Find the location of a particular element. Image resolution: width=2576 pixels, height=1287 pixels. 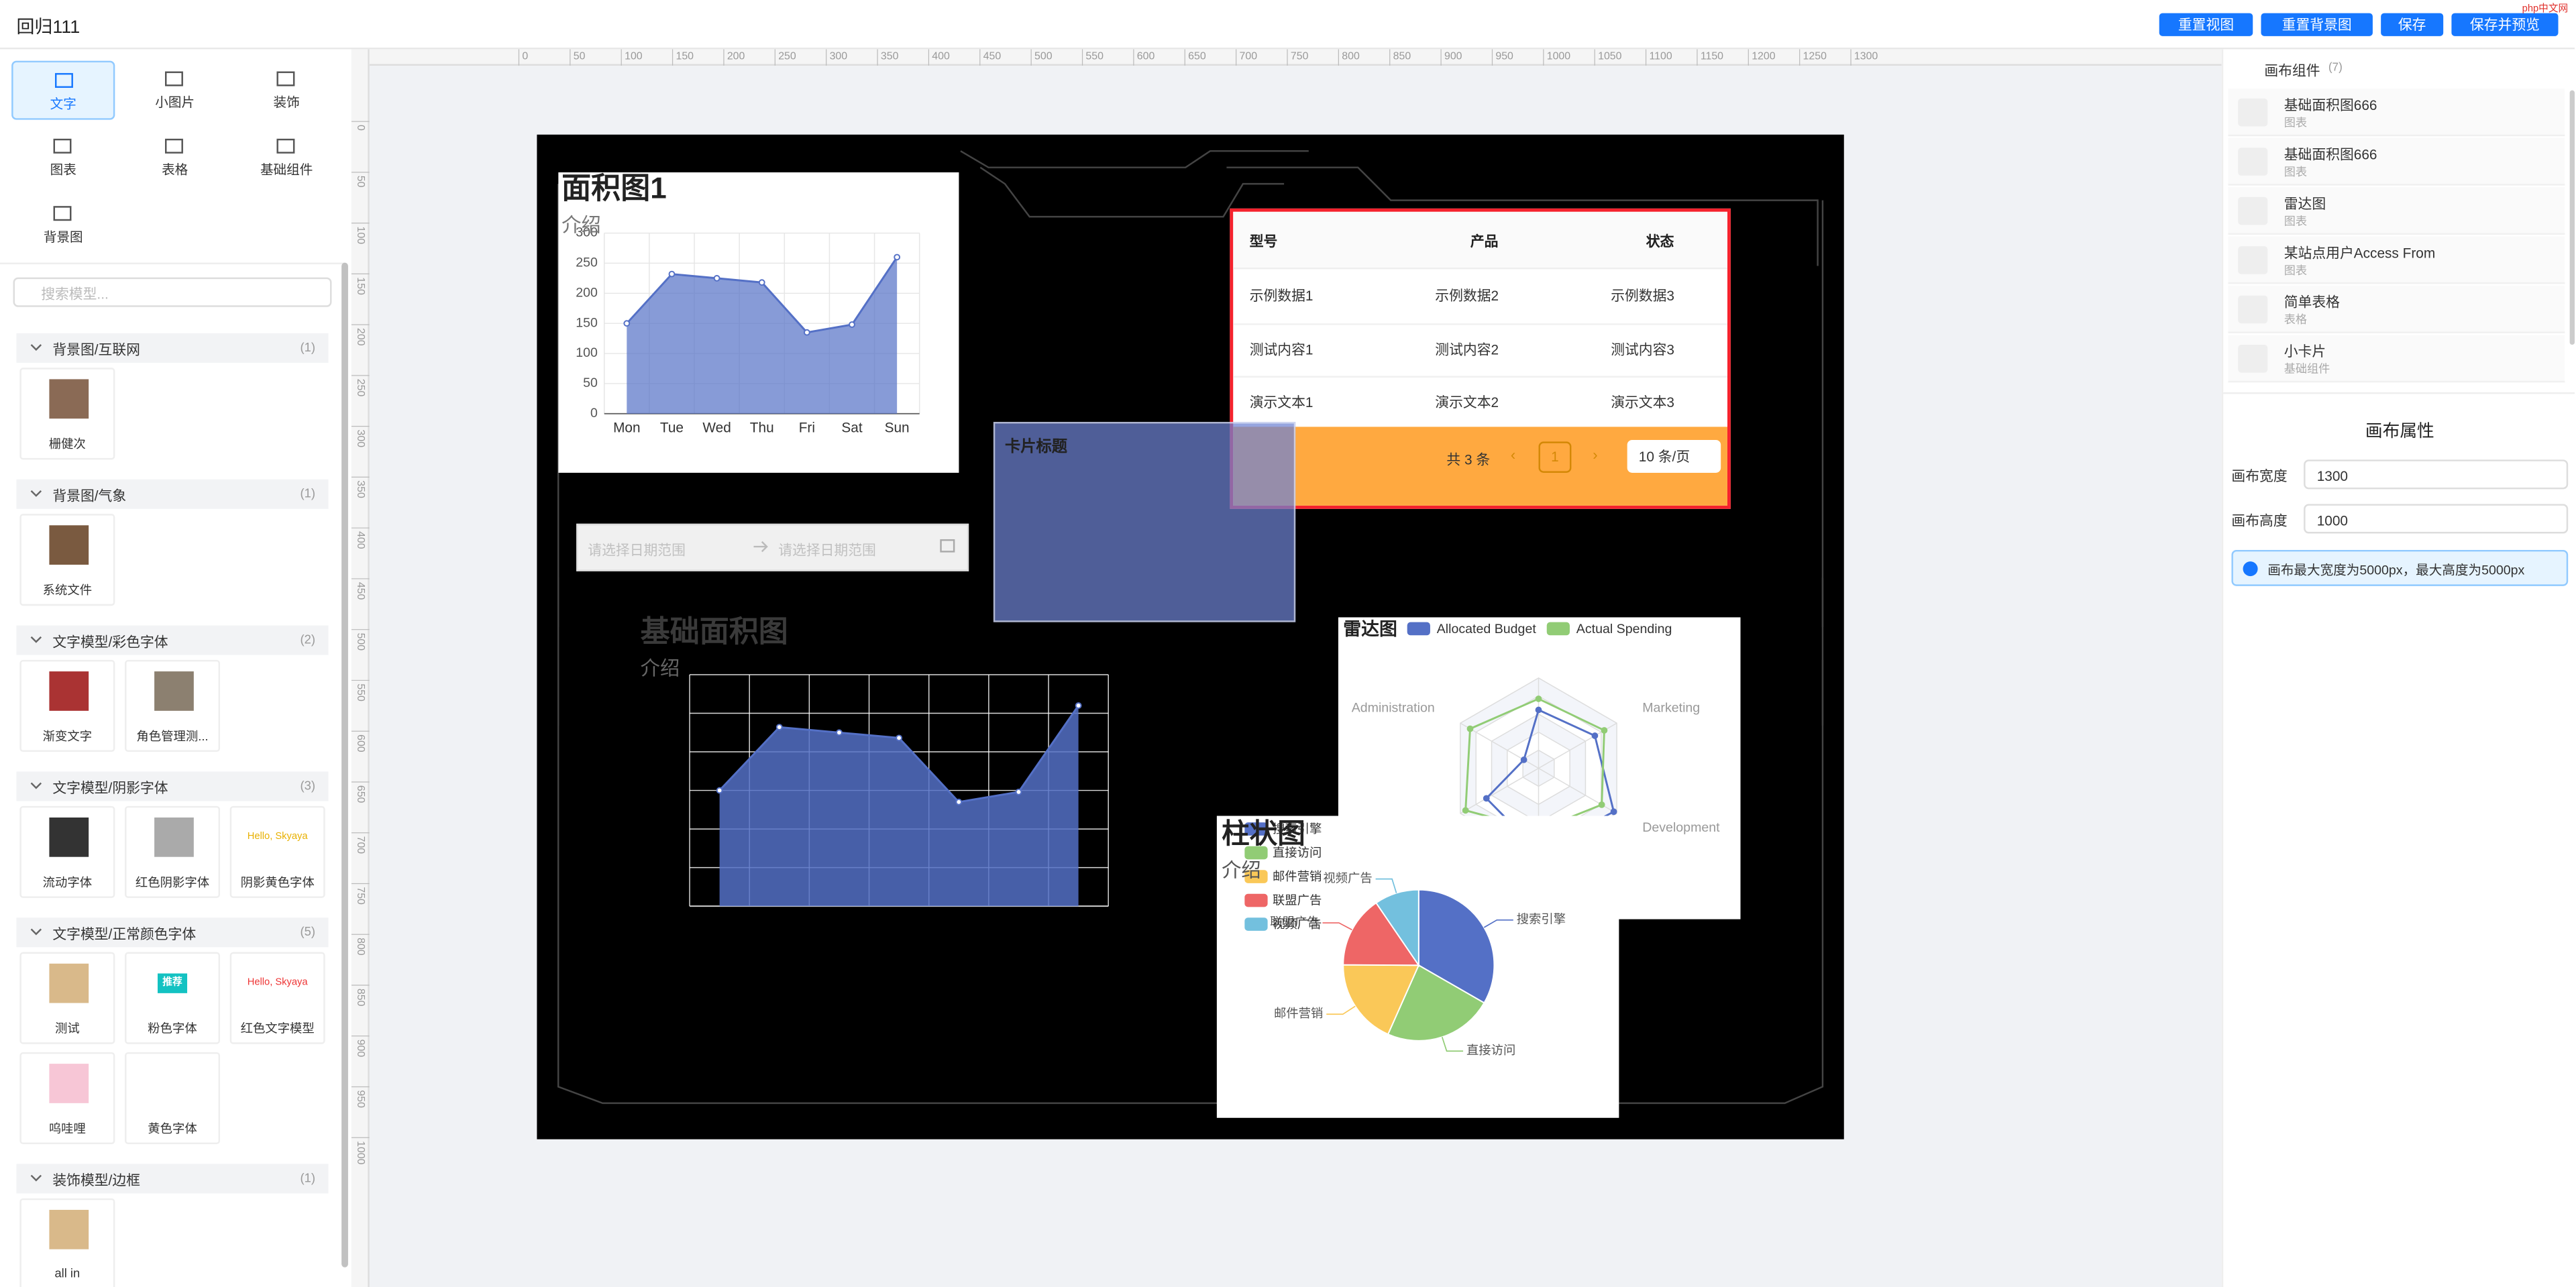

legend-label: Allocated Budget is located at coordinates (1487, 629).